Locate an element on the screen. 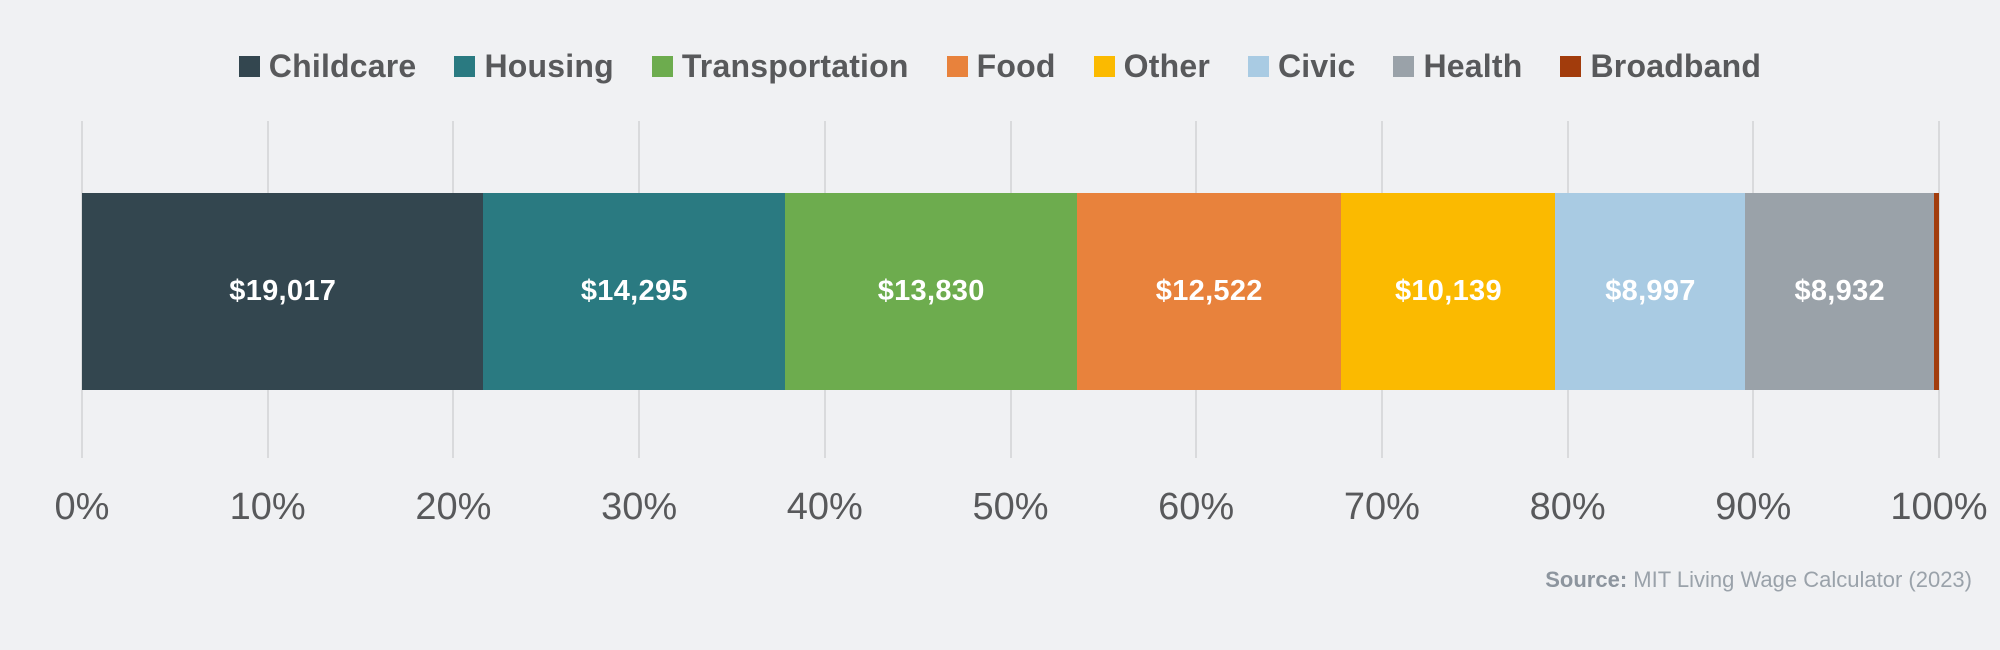 This screenshot has height=650, width=2000. bar-segment-other: $10,139 is located at coordinates (1448, 291).